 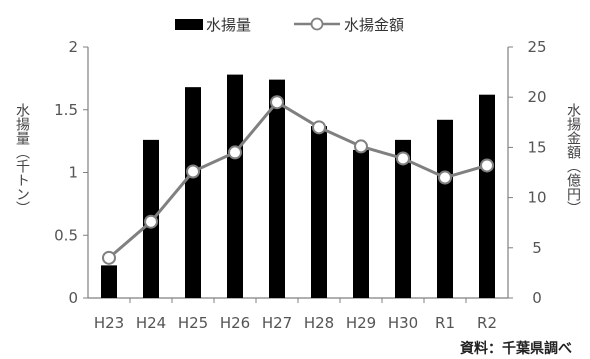 I want to click on y-axis-title-right: 水揚金額（億円）, so click(x=573, y=159).